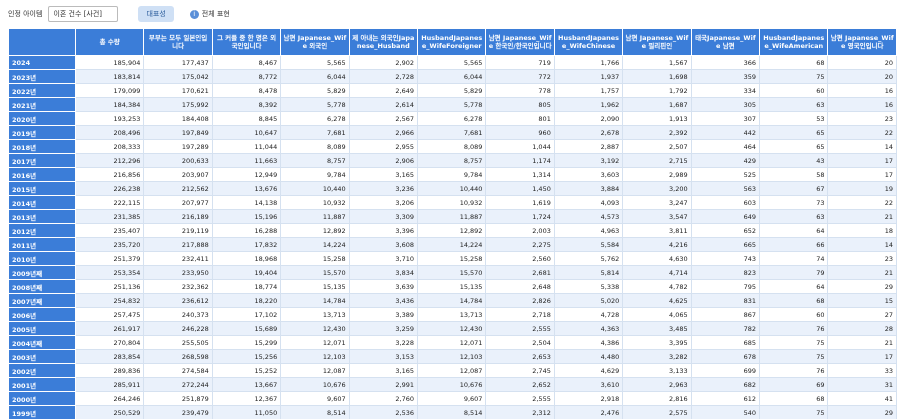 This screenshot has width=900, height=419. I want to click on value-cell: 2,648, so click(520, 286).